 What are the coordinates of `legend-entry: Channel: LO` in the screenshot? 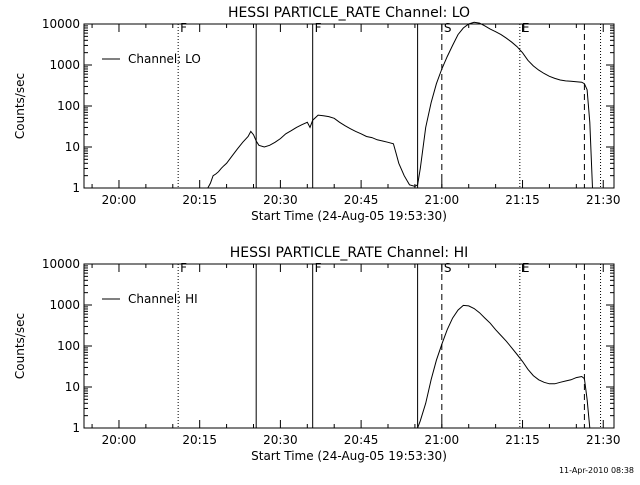 It's located at (164, 59).